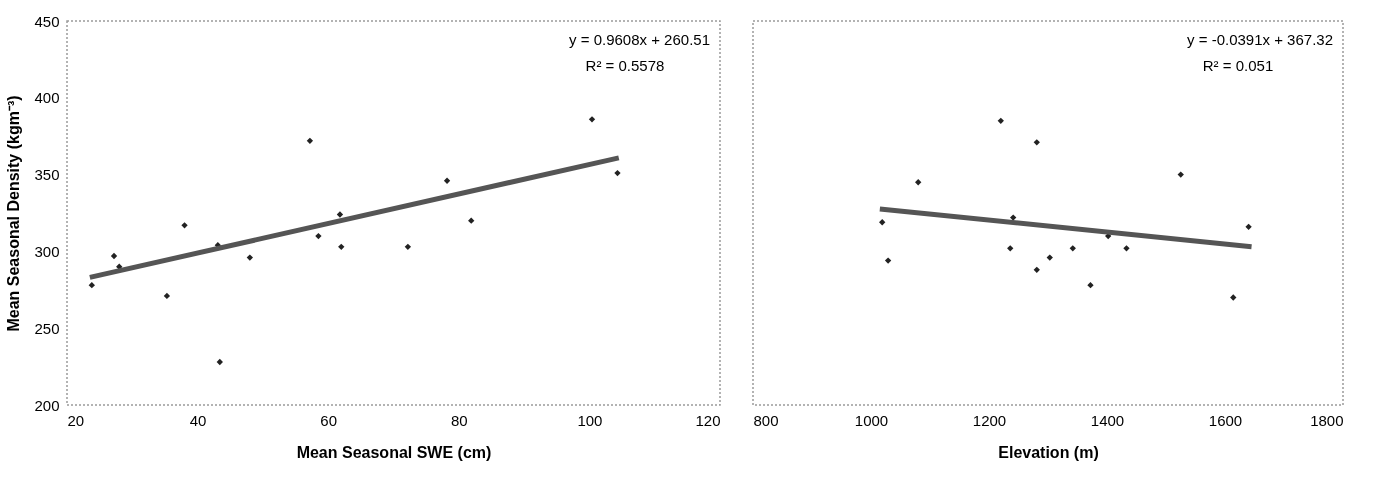  I want to click on x-tick-label: 20, so click(76, 420).